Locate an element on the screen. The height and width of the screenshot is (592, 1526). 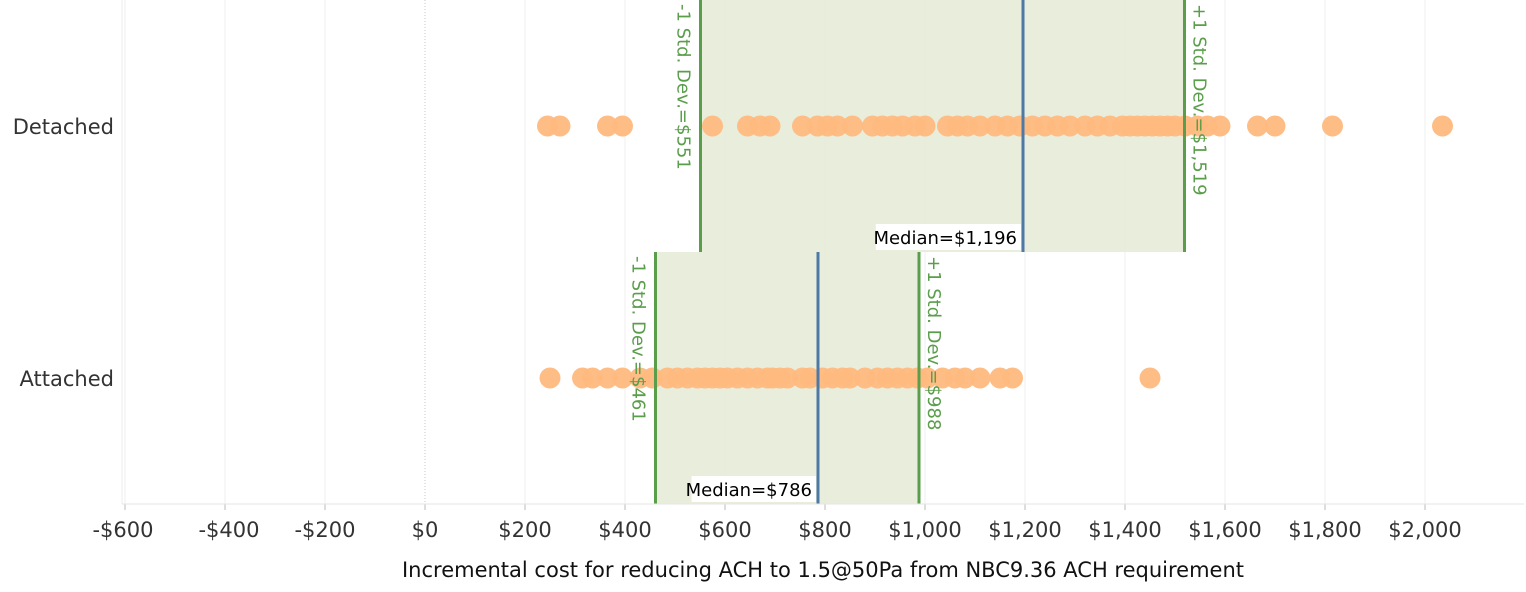
detached-median-label: Median=$1,196 is located at coordinates (945, 238).